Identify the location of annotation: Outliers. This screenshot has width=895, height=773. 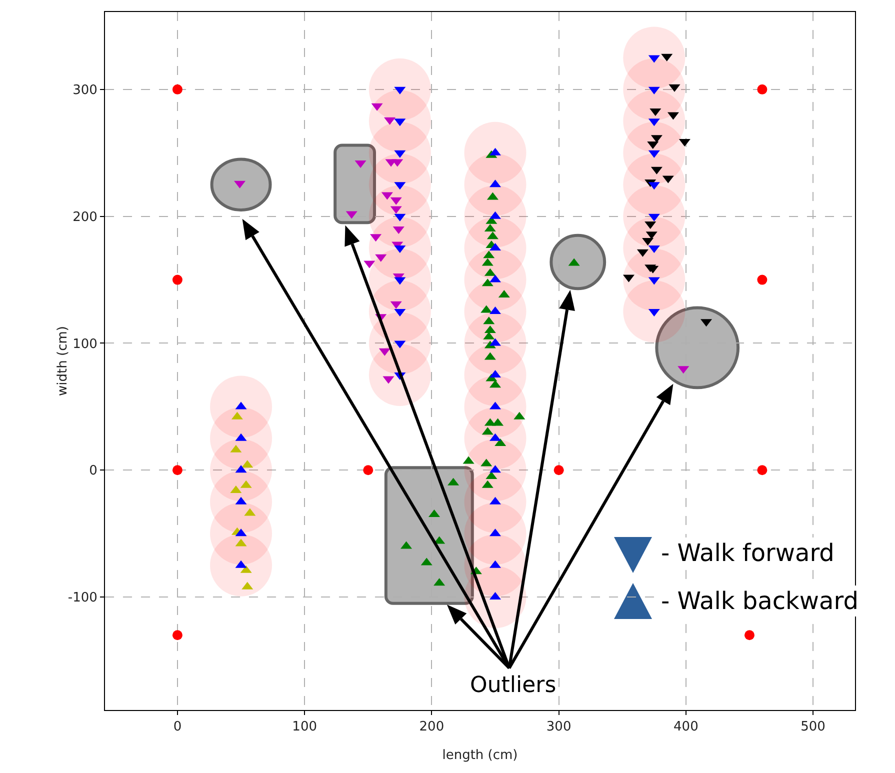
(513, 685).